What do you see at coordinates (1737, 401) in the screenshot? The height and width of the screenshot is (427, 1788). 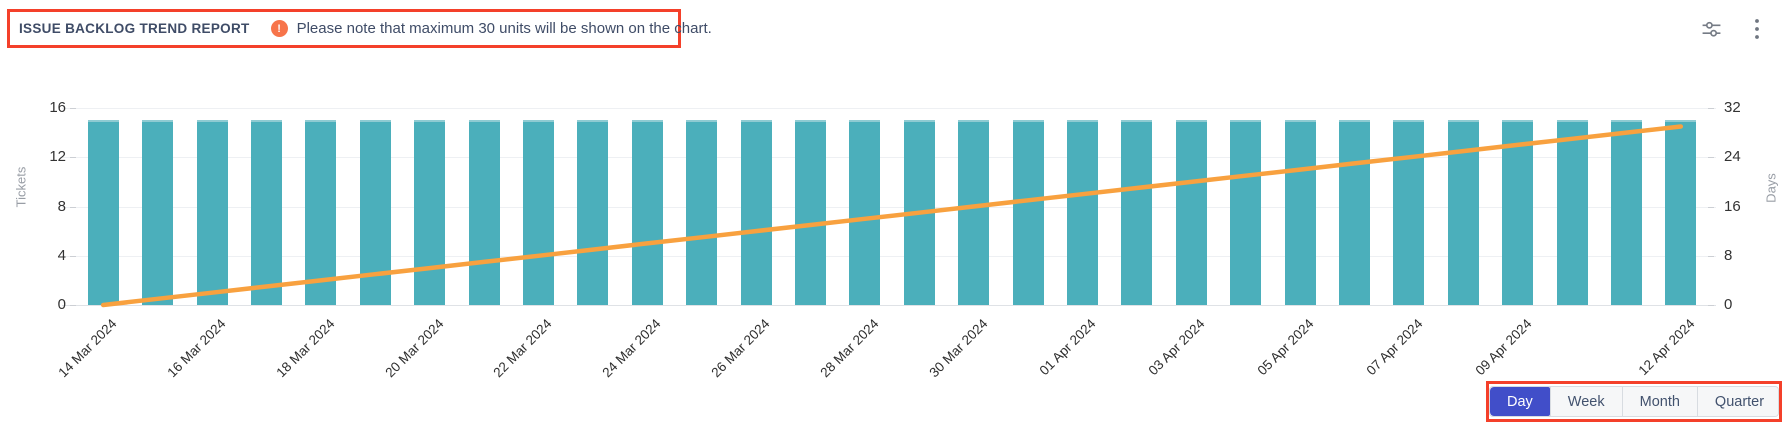 I see `period-button-quarter: Quarter` at bounding box center [1737, 401].